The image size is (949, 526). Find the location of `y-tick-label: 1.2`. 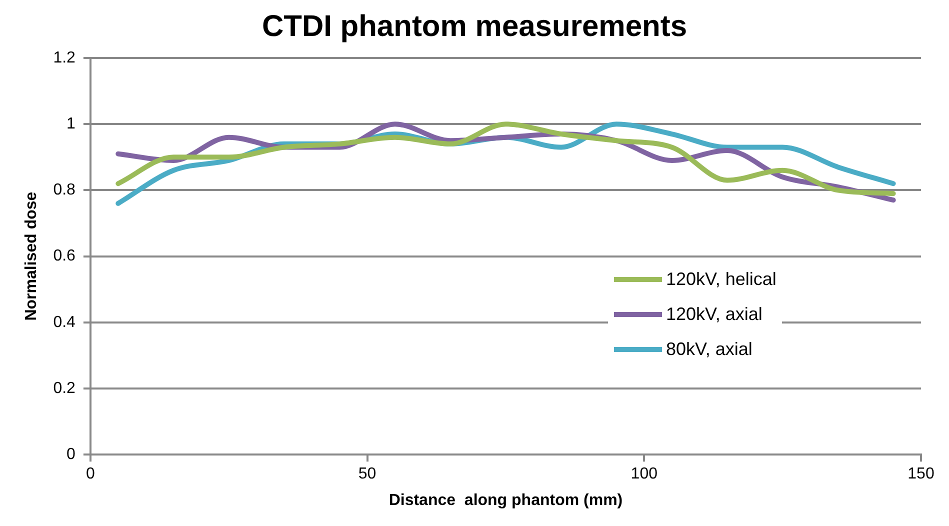

y-tick-label: 1.2 is located at coordinates (64, 57).